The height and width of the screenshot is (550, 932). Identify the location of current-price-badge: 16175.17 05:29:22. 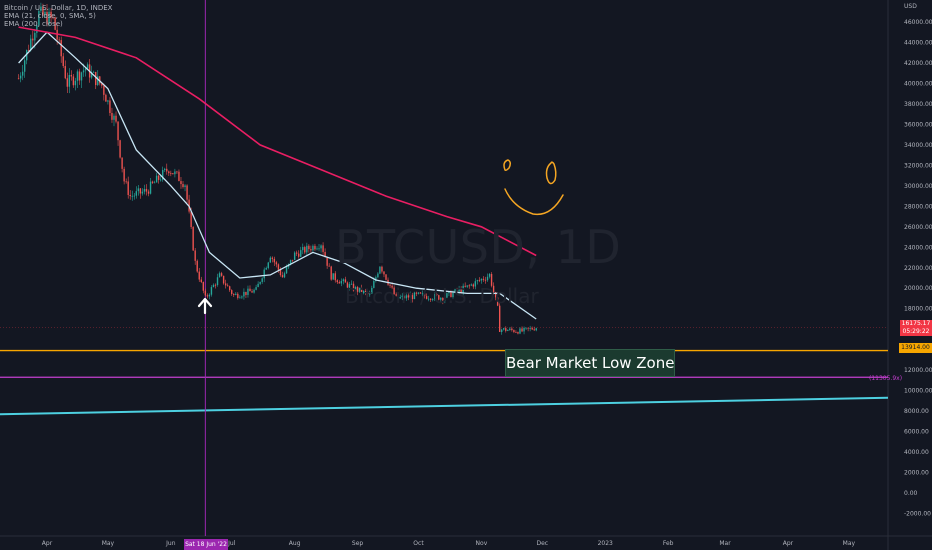
(916, 328).